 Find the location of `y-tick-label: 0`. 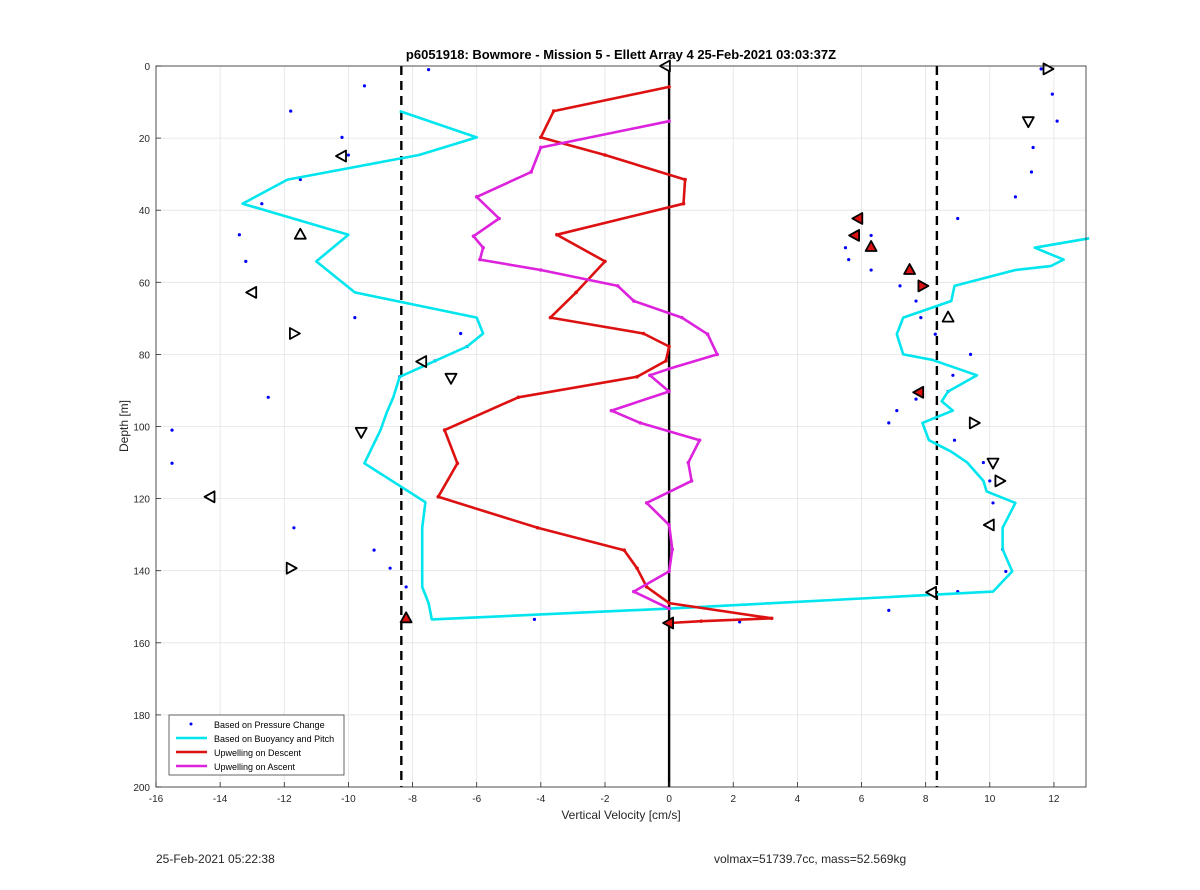

y-tick-label: 0 is located at coordinates (147, 67).